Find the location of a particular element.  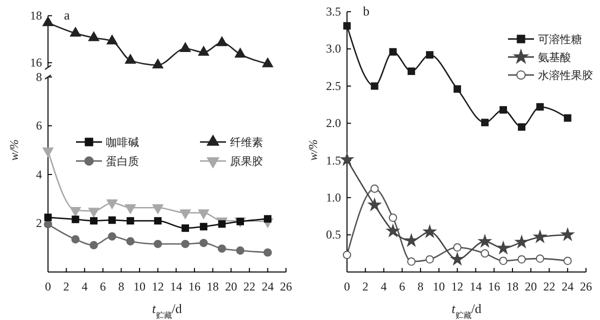

y-tick-label: 16 is located at coordinates (36, 63).